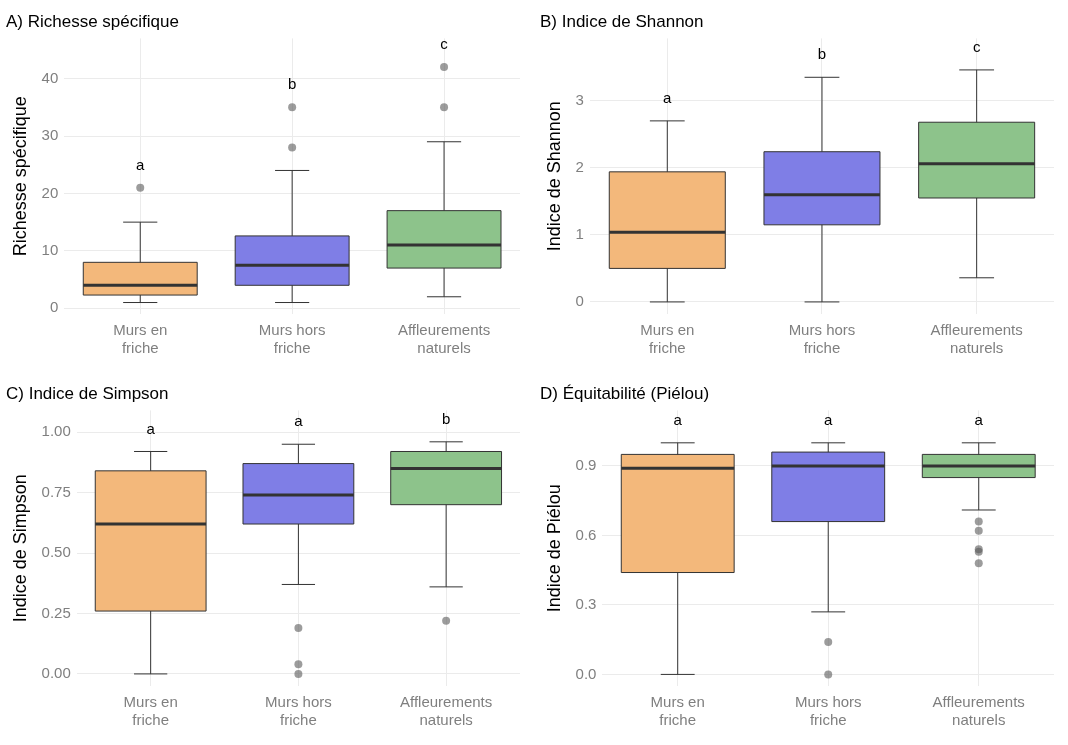 The width and height of the screenshot is (1068, 745). Describe the element at coordinates (553, 176) in the screenshot. I see `y-axis-title: Indice de Shannon` at that location.